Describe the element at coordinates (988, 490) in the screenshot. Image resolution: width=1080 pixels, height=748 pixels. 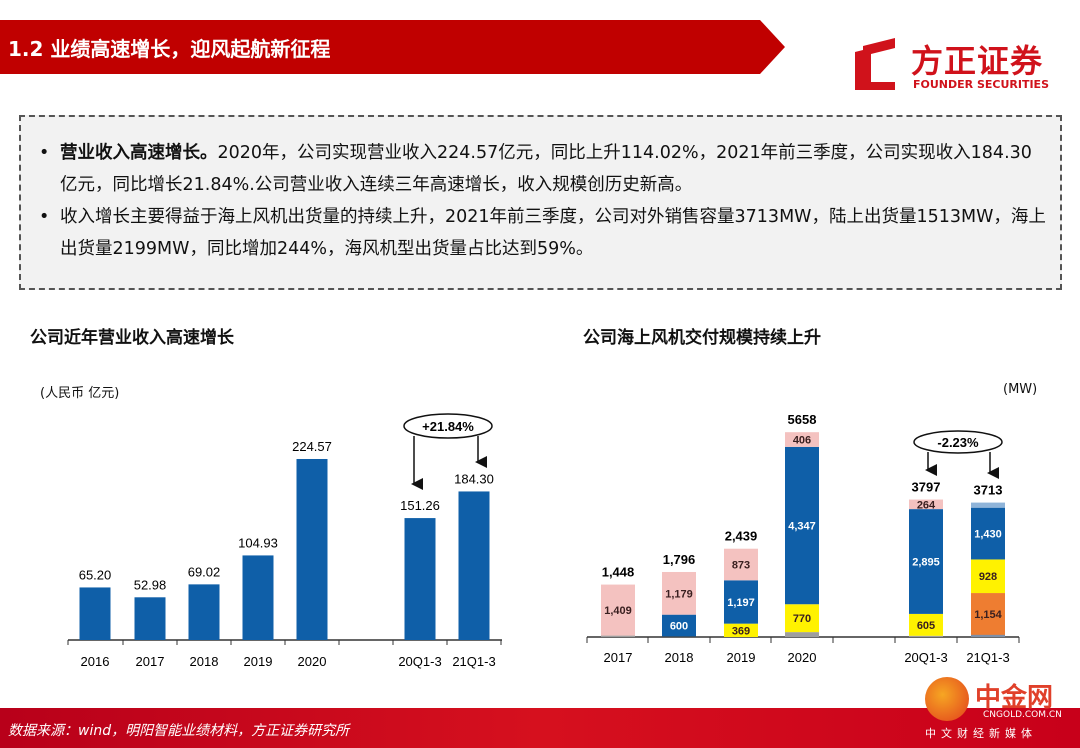
I see `total-label: 3713` at that location.